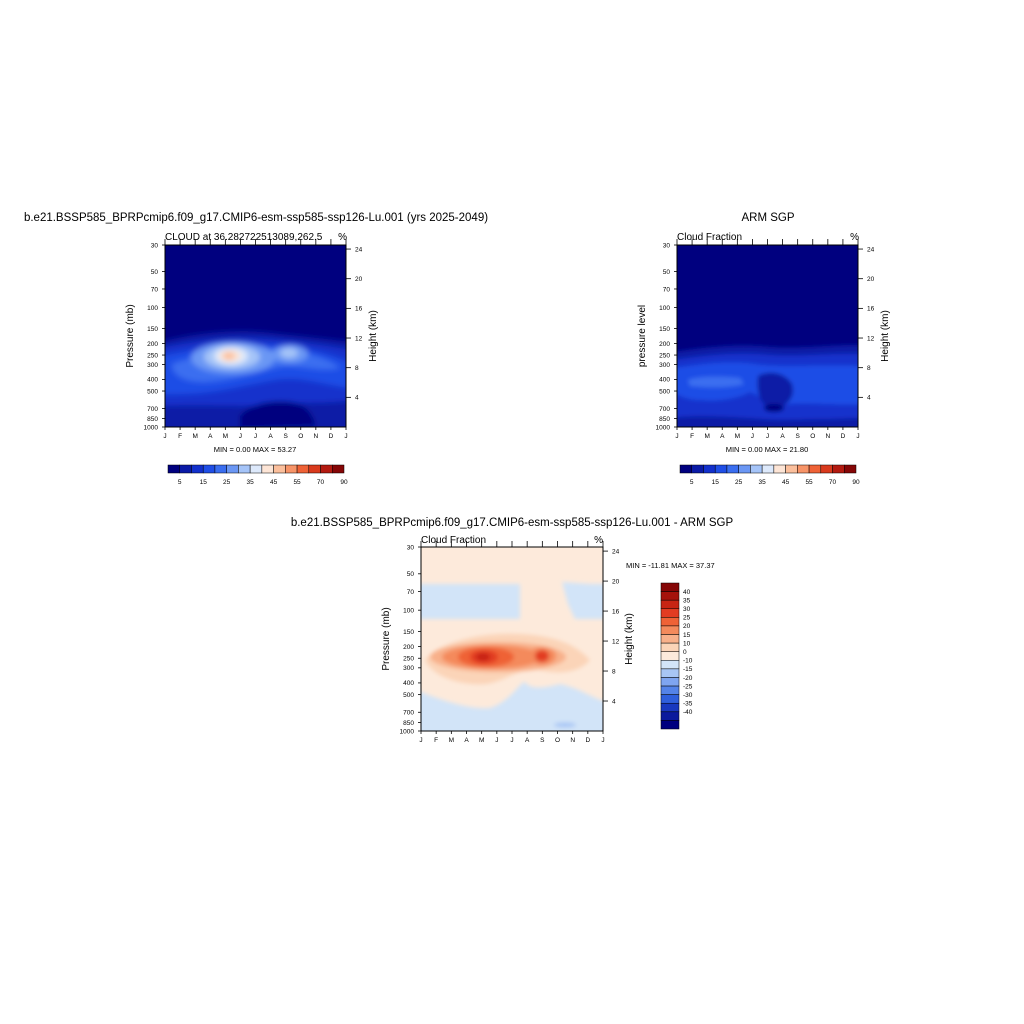 Image resolution: width=1024 pixels, height=1024 pixels. I want to click on colorbar-label: -40, so click(688, 712).